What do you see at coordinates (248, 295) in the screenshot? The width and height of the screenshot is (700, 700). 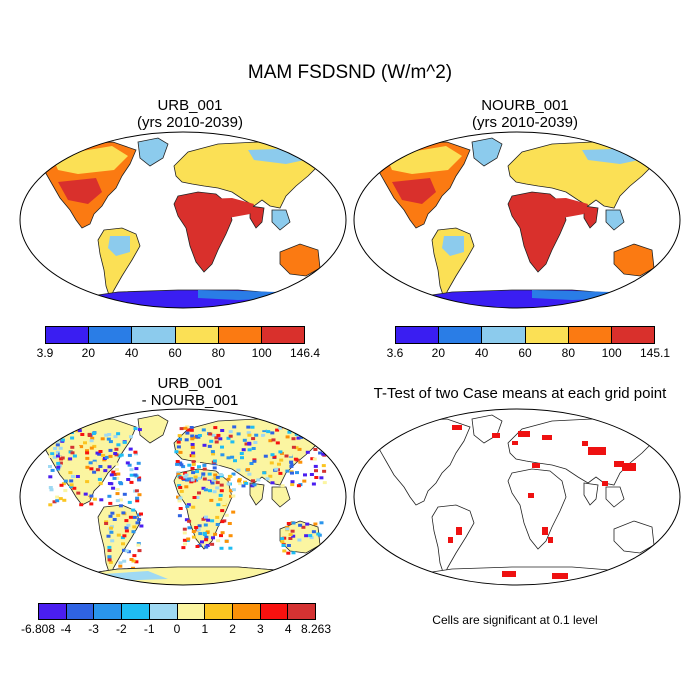 I see `region-antarctica-east` at bounding box center [248, 295].